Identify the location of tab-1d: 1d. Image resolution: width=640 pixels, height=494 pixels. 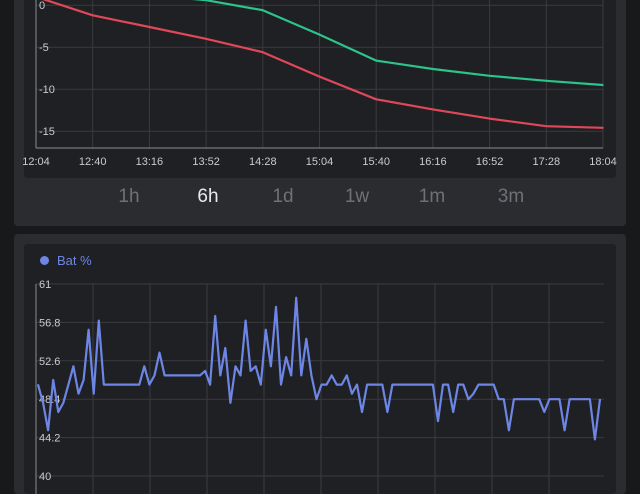
(283, 196).